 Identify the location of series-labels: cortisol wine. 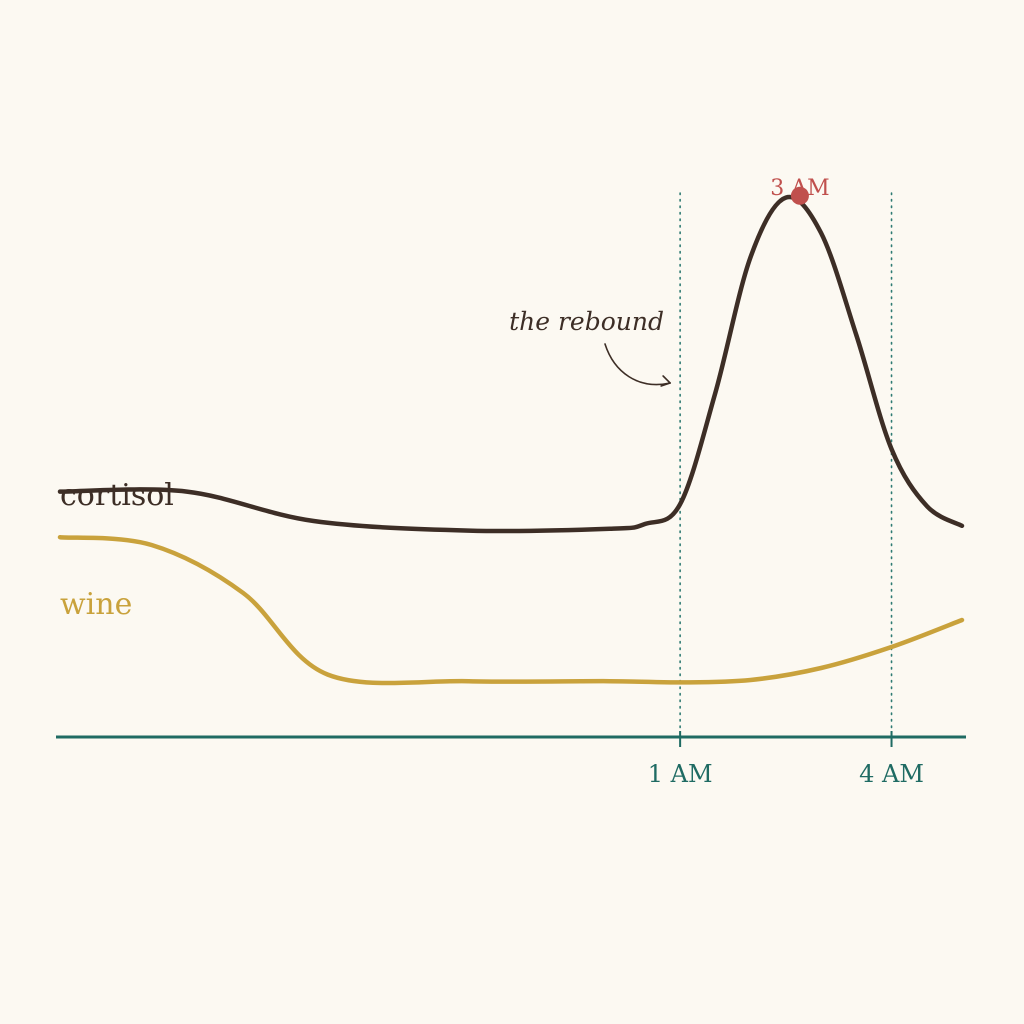
(117, 550).